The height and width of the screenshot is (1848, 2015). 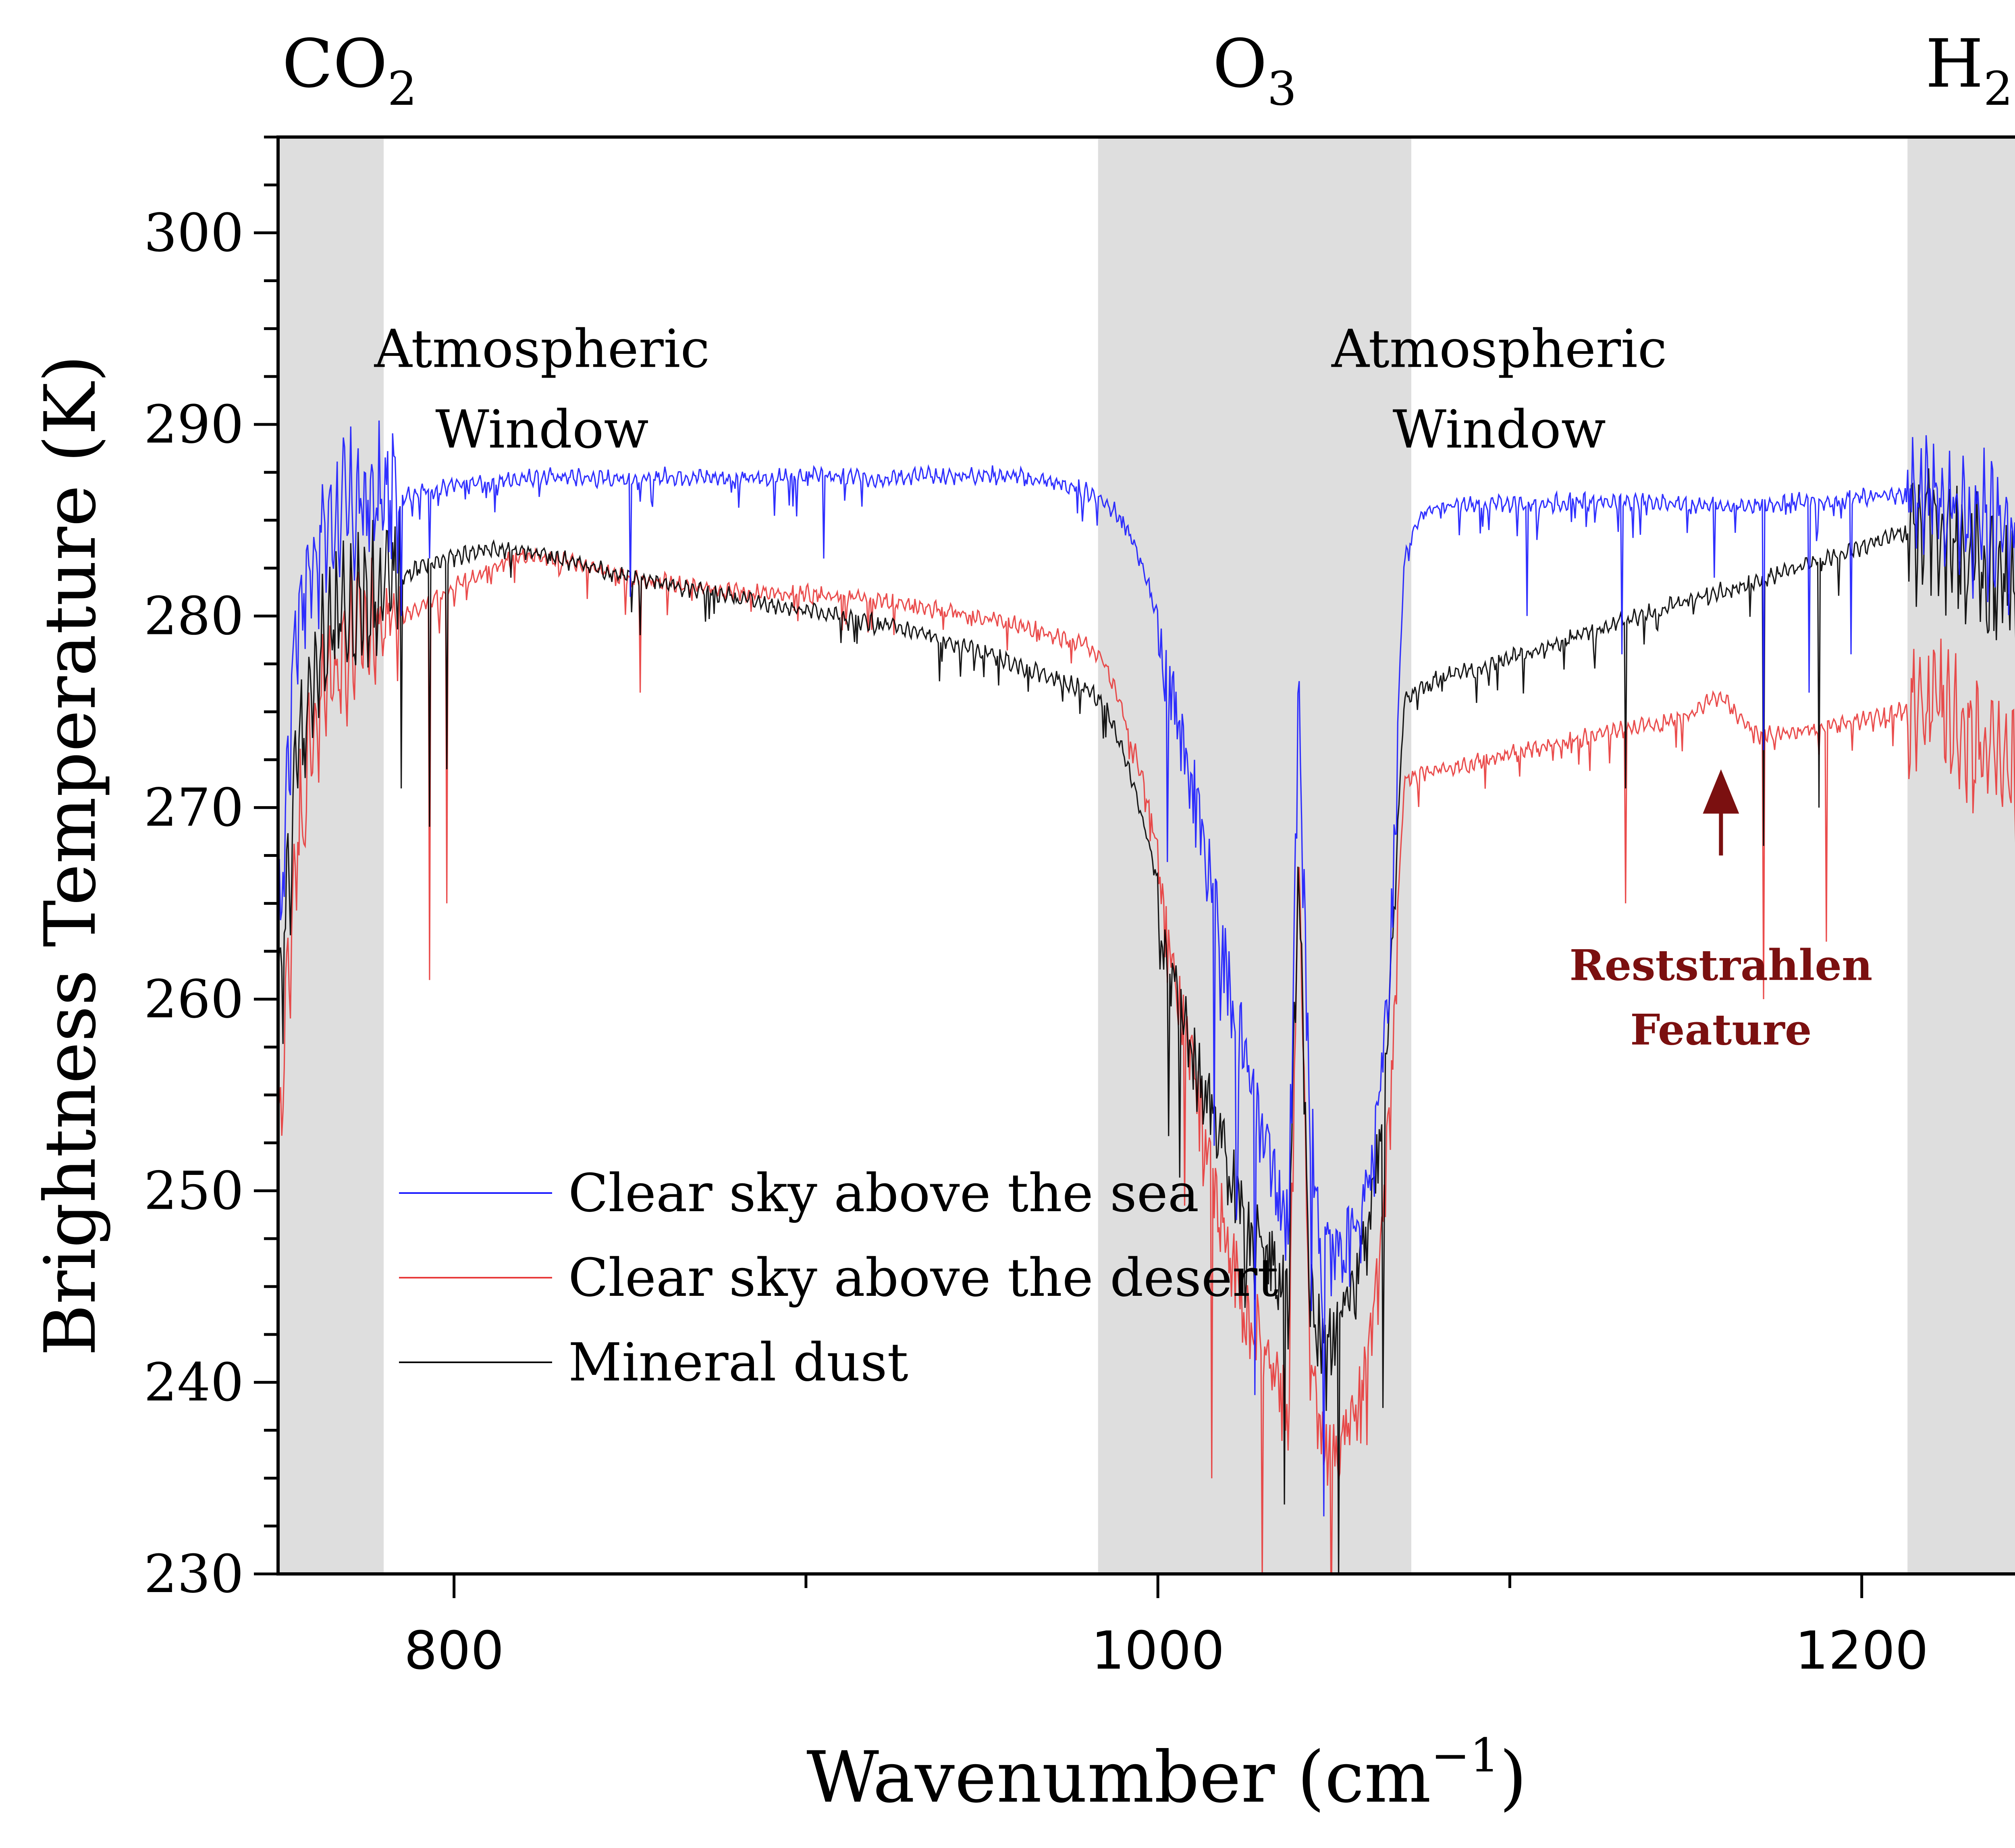 I want to click on x-tick-label: 800, so click(x=454, y=1650).